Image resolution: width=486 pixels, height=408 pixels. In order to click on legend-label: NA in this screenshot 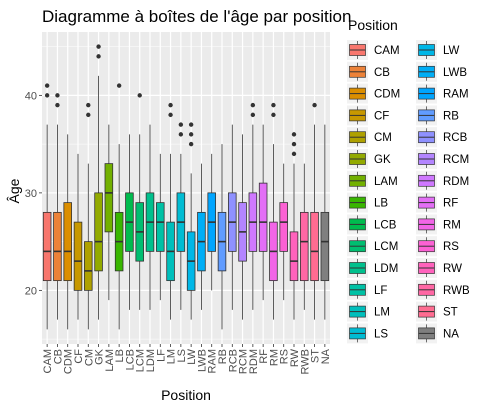, I will do `click(451, 334)`.